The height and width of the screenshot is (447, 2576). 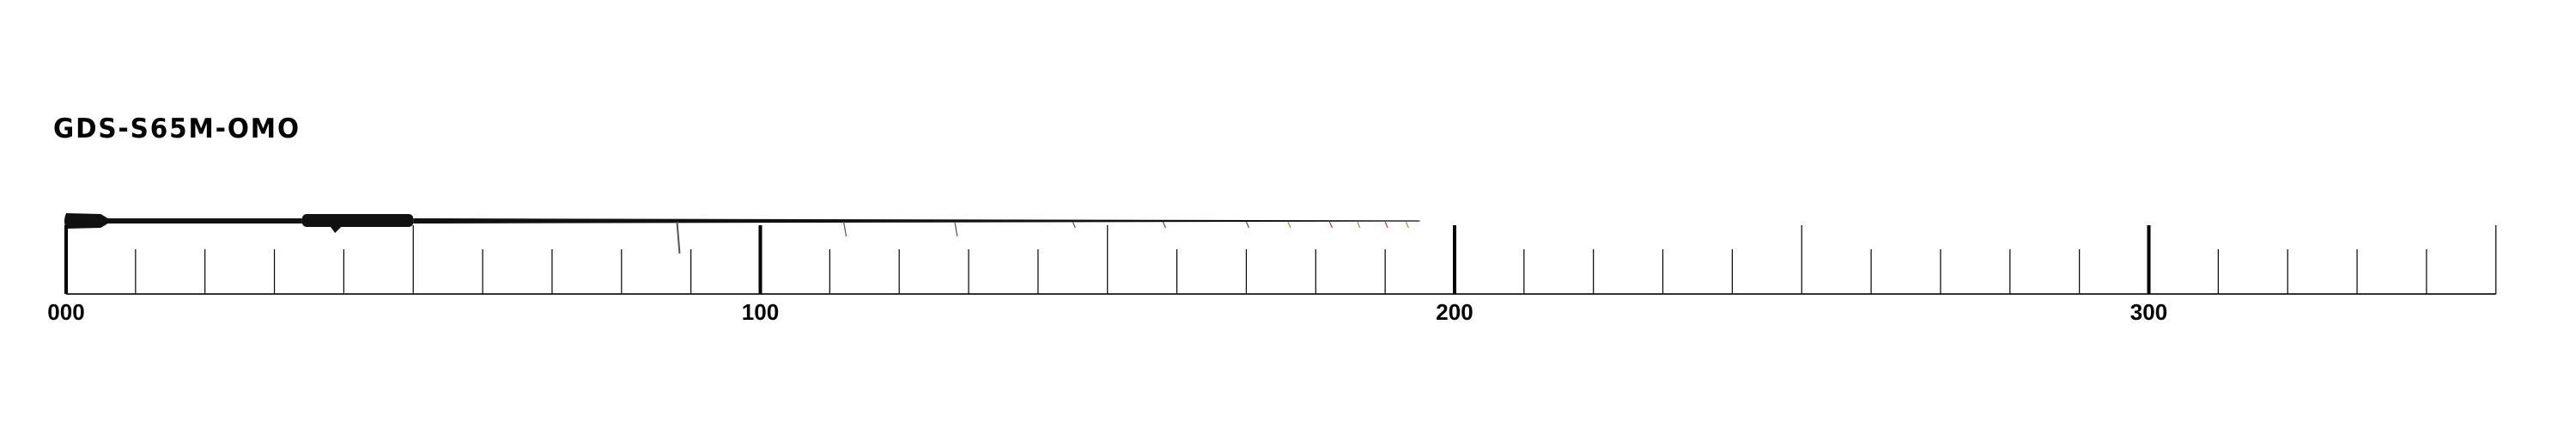 What do you see at coordinates (1455, 312) in the screenshot?
I see `tick-label: 200` at bounding box center [1455, 312].